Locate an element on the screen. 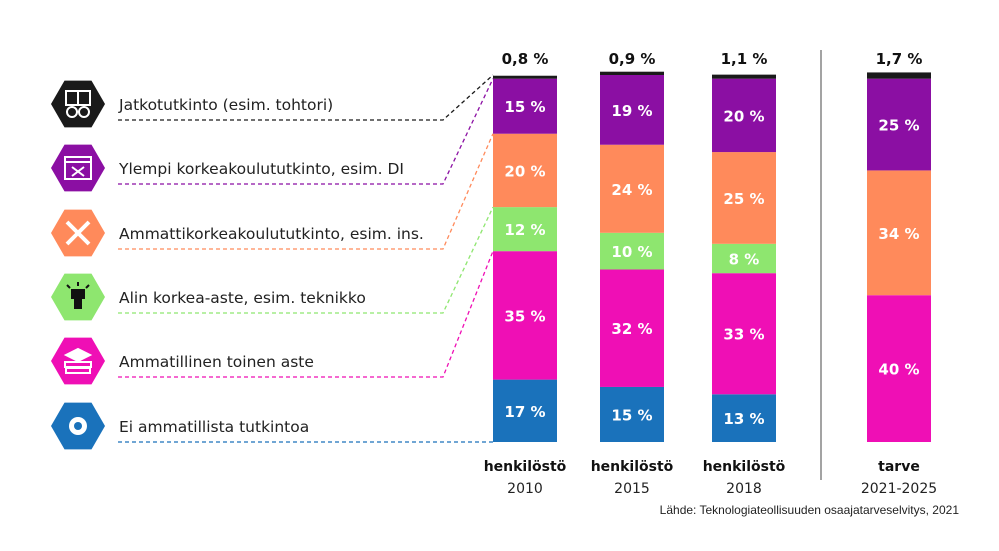 Image resolution: width=999 pixels, height=551 pixels. legend-item-5: Ei ammatillista tutkintoa is located at coordinates (272, 426).